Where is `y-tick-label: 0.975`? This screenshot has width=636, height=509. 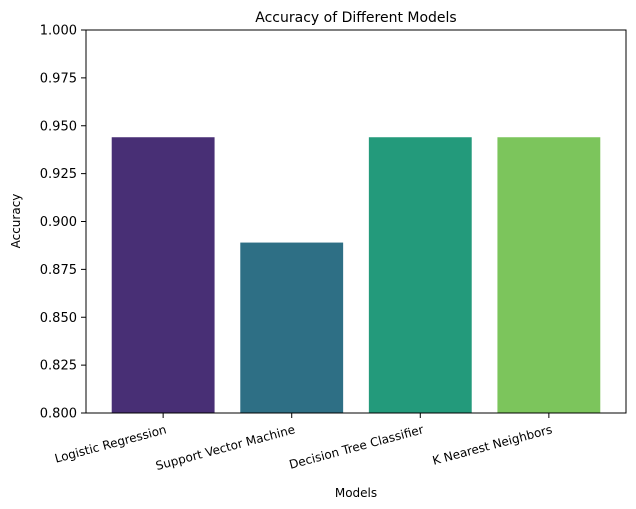 y-tick-label: 0.975 is located at coordinates (58, 78).